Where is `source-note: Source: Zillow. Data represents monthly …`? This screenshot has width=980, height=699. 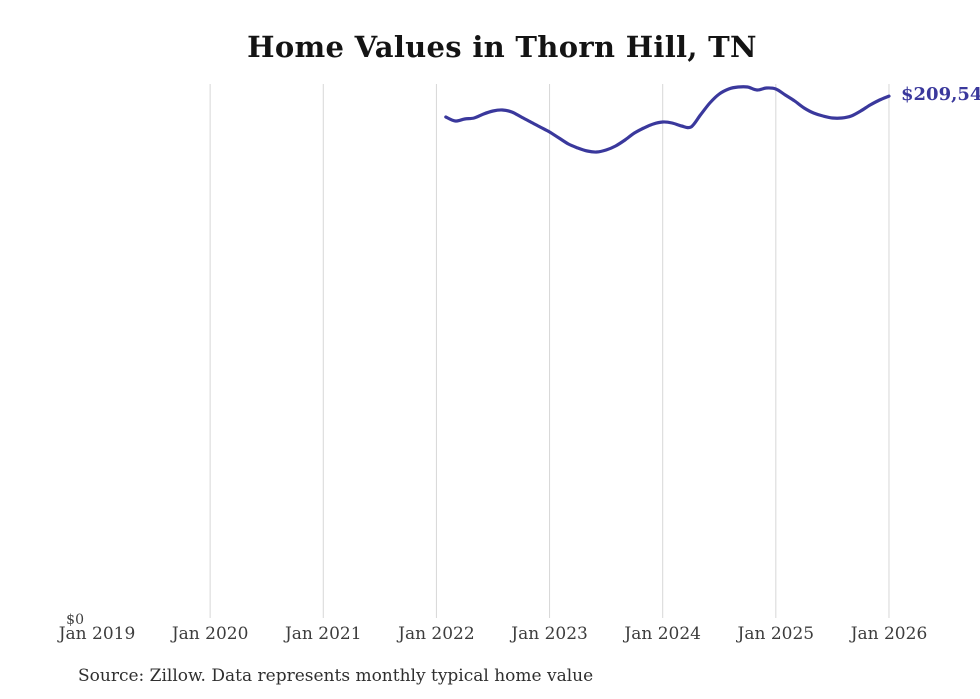 source-note: Source: Zillow. Data represents monthly … is located at coordinates (336, 676).